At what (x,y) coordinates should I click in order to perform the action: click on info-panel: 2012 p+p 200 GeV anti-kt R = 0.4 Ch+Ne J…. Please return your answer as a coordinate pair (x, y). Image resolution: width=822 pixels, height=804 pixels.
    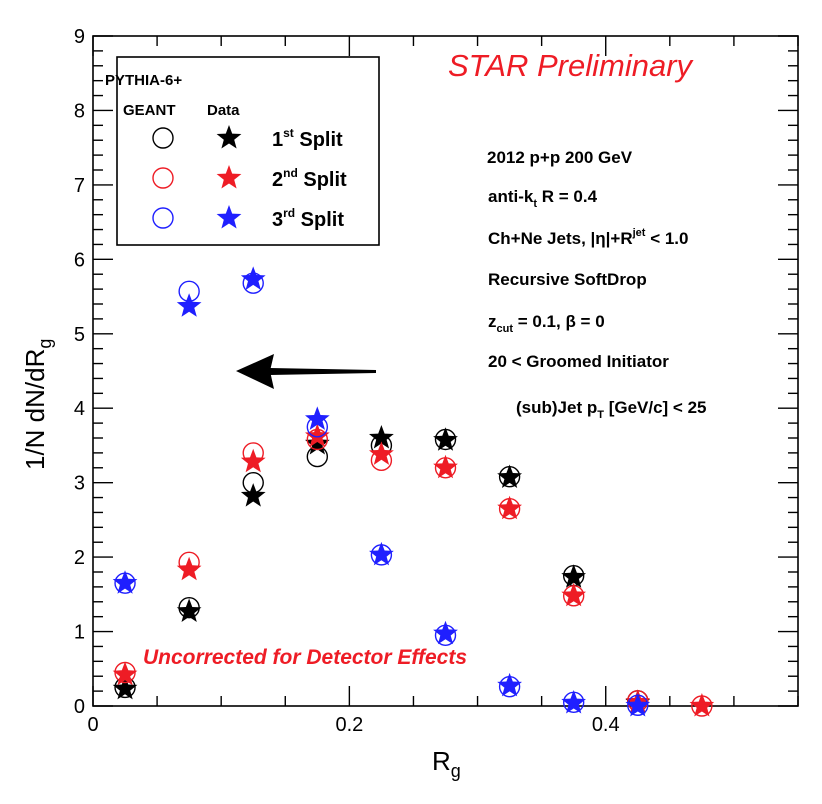
    Looking at the image, I should click on (597, 284).